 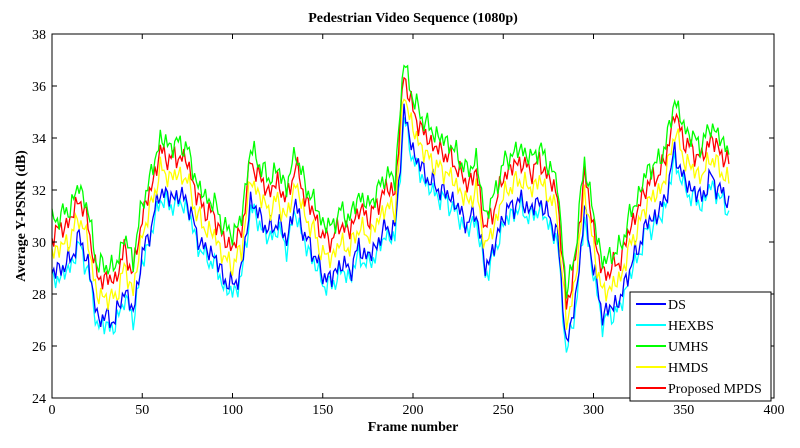 I want to click on x-tick-label: 300, so click(x=593, y=410).